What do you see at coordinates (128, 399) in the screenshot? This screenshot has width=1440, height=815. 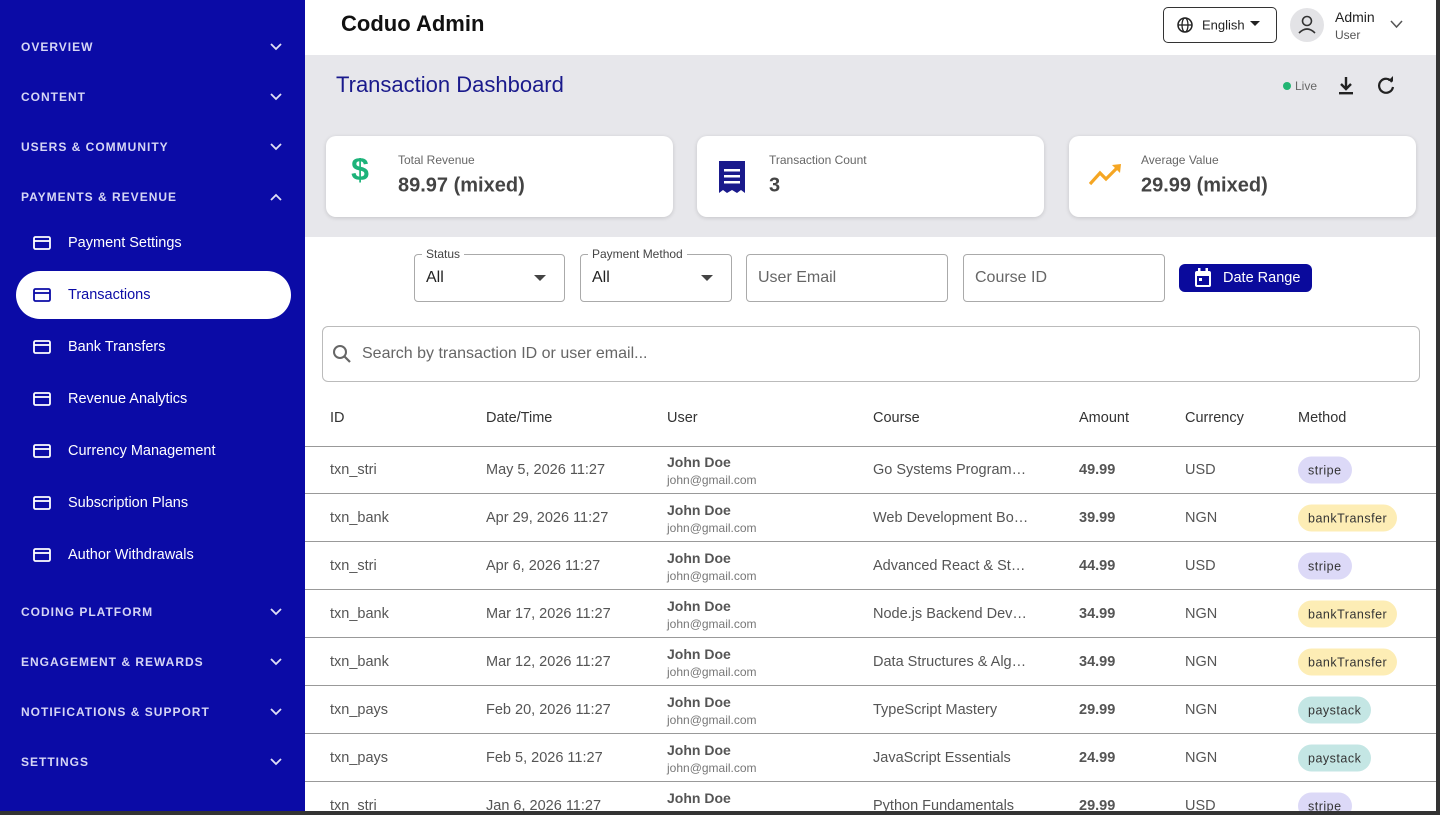 I see `nav-item: Revenue Analytics` at bounding box center [128, 399].